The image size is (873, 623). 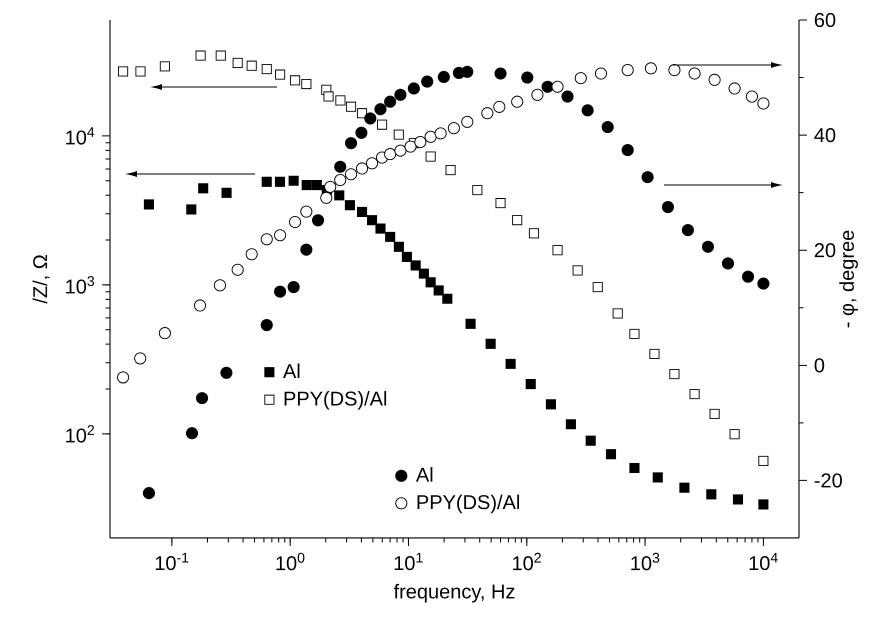 What do you see at coordinates (825, 20) in the screenshot?
I see `y2-tick-label: 60` at bounding box center [825, 20].